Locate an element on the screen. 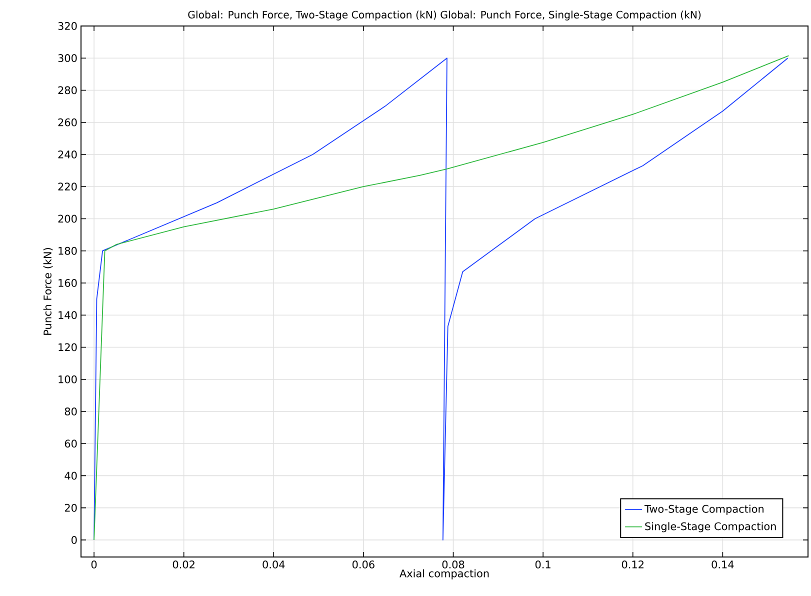  y-tick-label: 280 is located at coordinates (67, 90).